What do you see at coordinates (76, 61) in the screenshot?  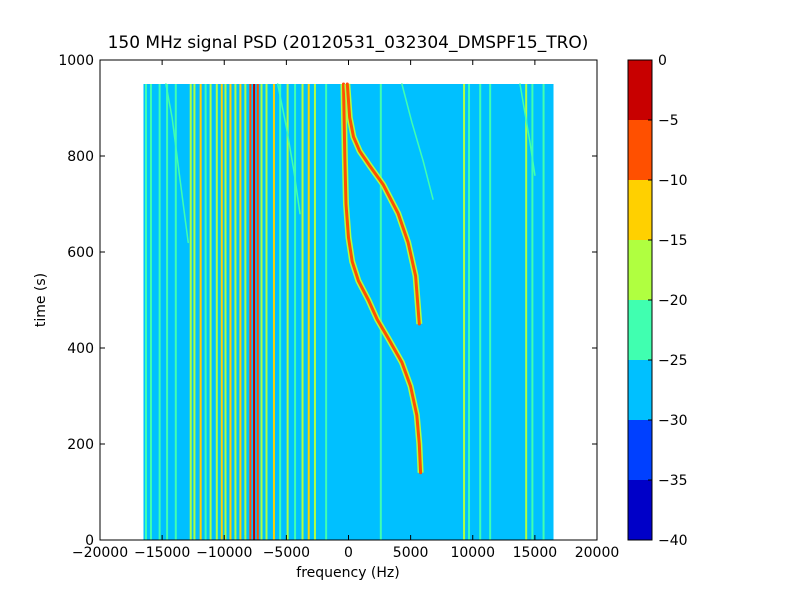 I see `y-tick-label: 1000` at bounding box center [76, 61].